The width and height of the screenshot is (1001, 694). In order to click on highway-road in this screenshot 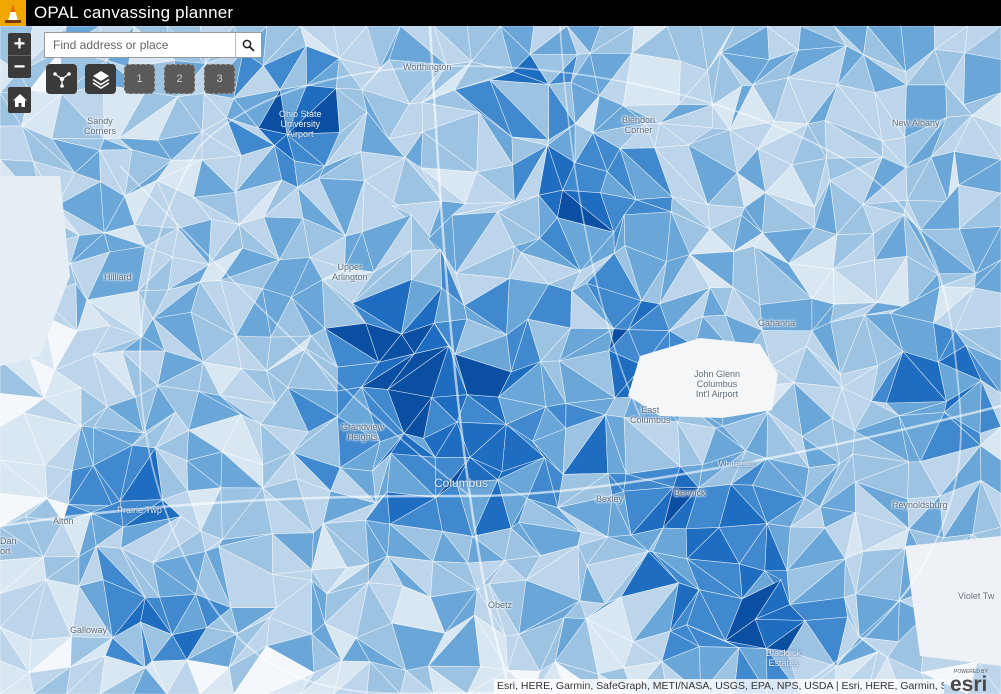, I will do `click(600, 221)`.